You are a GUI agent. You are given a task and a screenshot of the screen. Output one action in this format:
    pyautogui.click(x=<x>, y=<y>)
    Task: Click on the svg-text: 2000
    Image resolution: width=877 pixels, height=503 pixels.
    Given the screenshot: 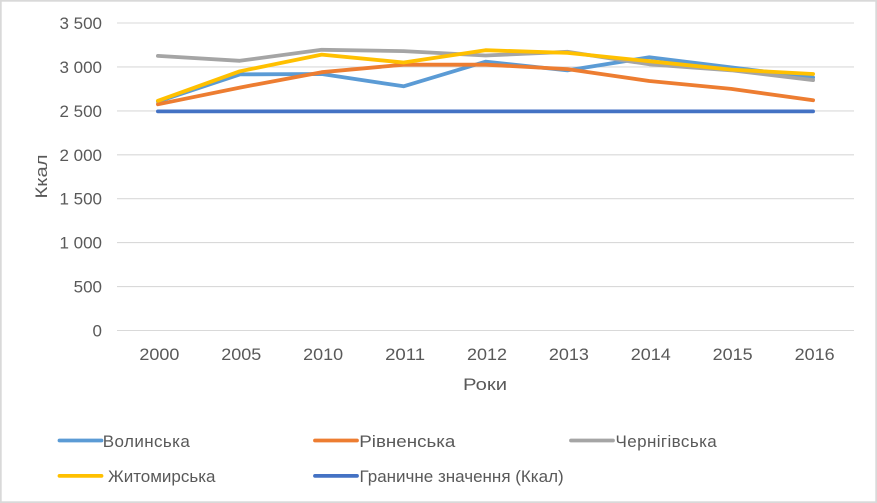 What is the action you would take?
    pyautogui.click(x=159, y=354)
    